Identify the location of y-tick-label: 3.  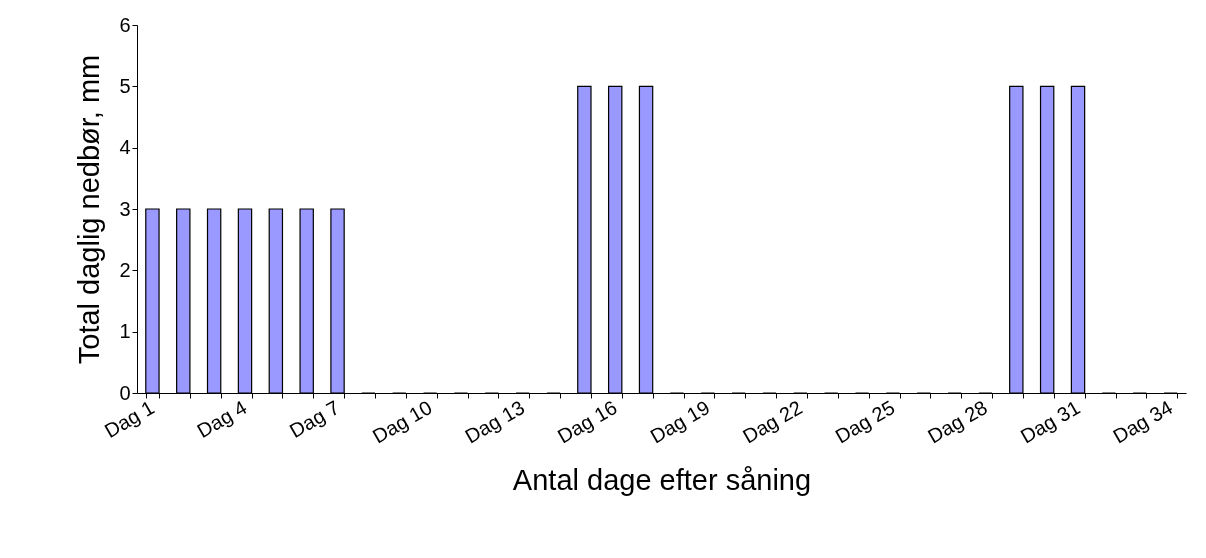
(125, 208).